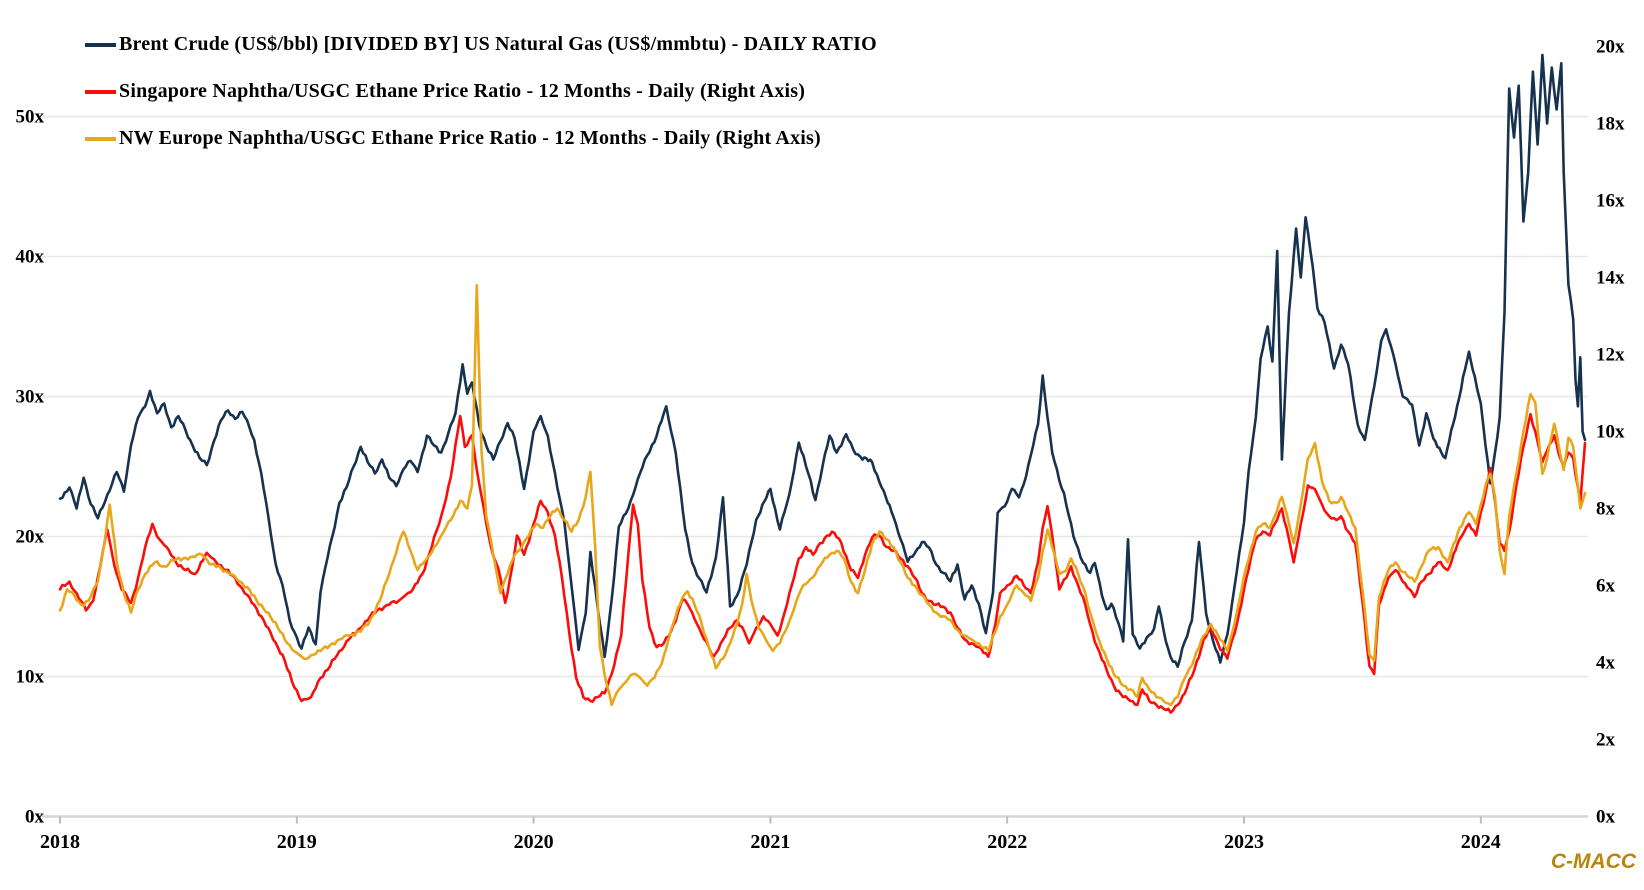 The image size is (1644, 890). Describe the element at coordinates (34, 816) in the screenshot. I see `left-tick-0x: 0x` at that location.